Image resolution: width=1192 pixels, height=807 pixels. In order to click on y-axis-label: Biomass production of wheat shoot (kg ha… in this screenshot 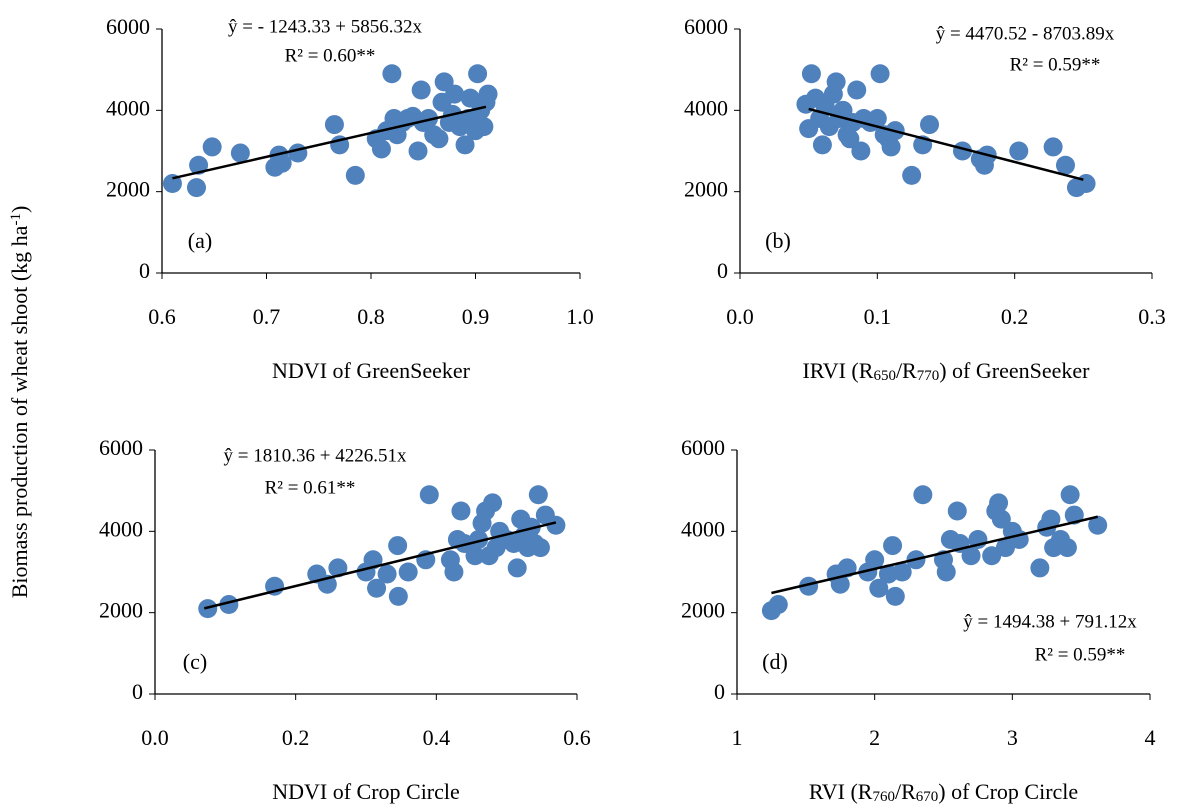, I will do `click(19, 402)`.